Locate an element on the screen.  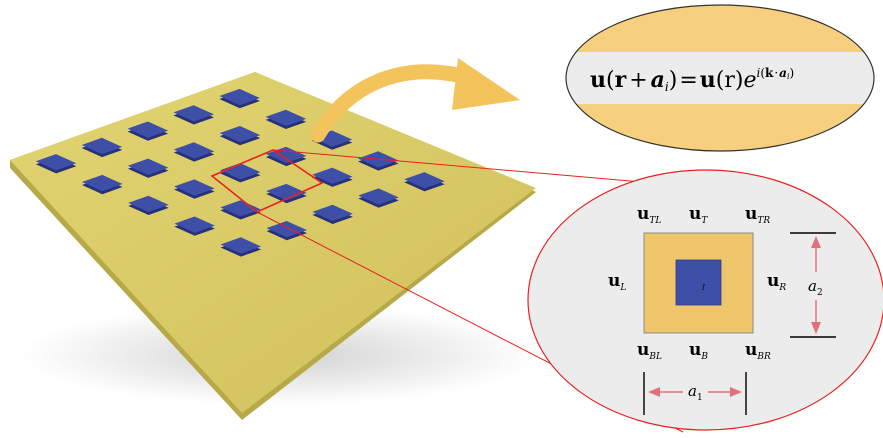
label-u-t: uT is located at coordinates (698, 215).